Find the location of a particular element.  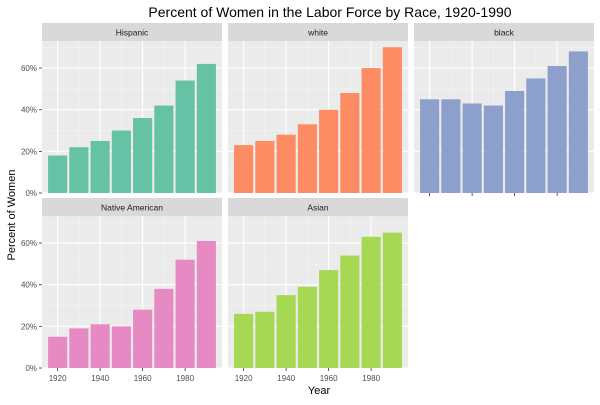

facet-strip-label: Asian is located at coordinates (318, 208).